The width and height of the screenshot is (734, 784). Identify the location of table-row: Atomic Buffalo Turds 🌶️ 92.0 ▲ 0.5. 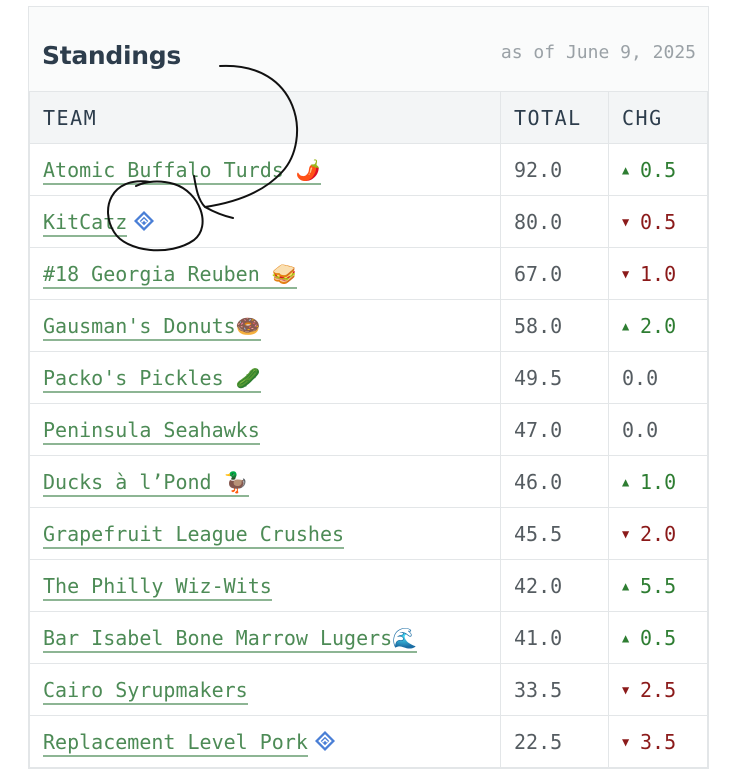
(368, 169).